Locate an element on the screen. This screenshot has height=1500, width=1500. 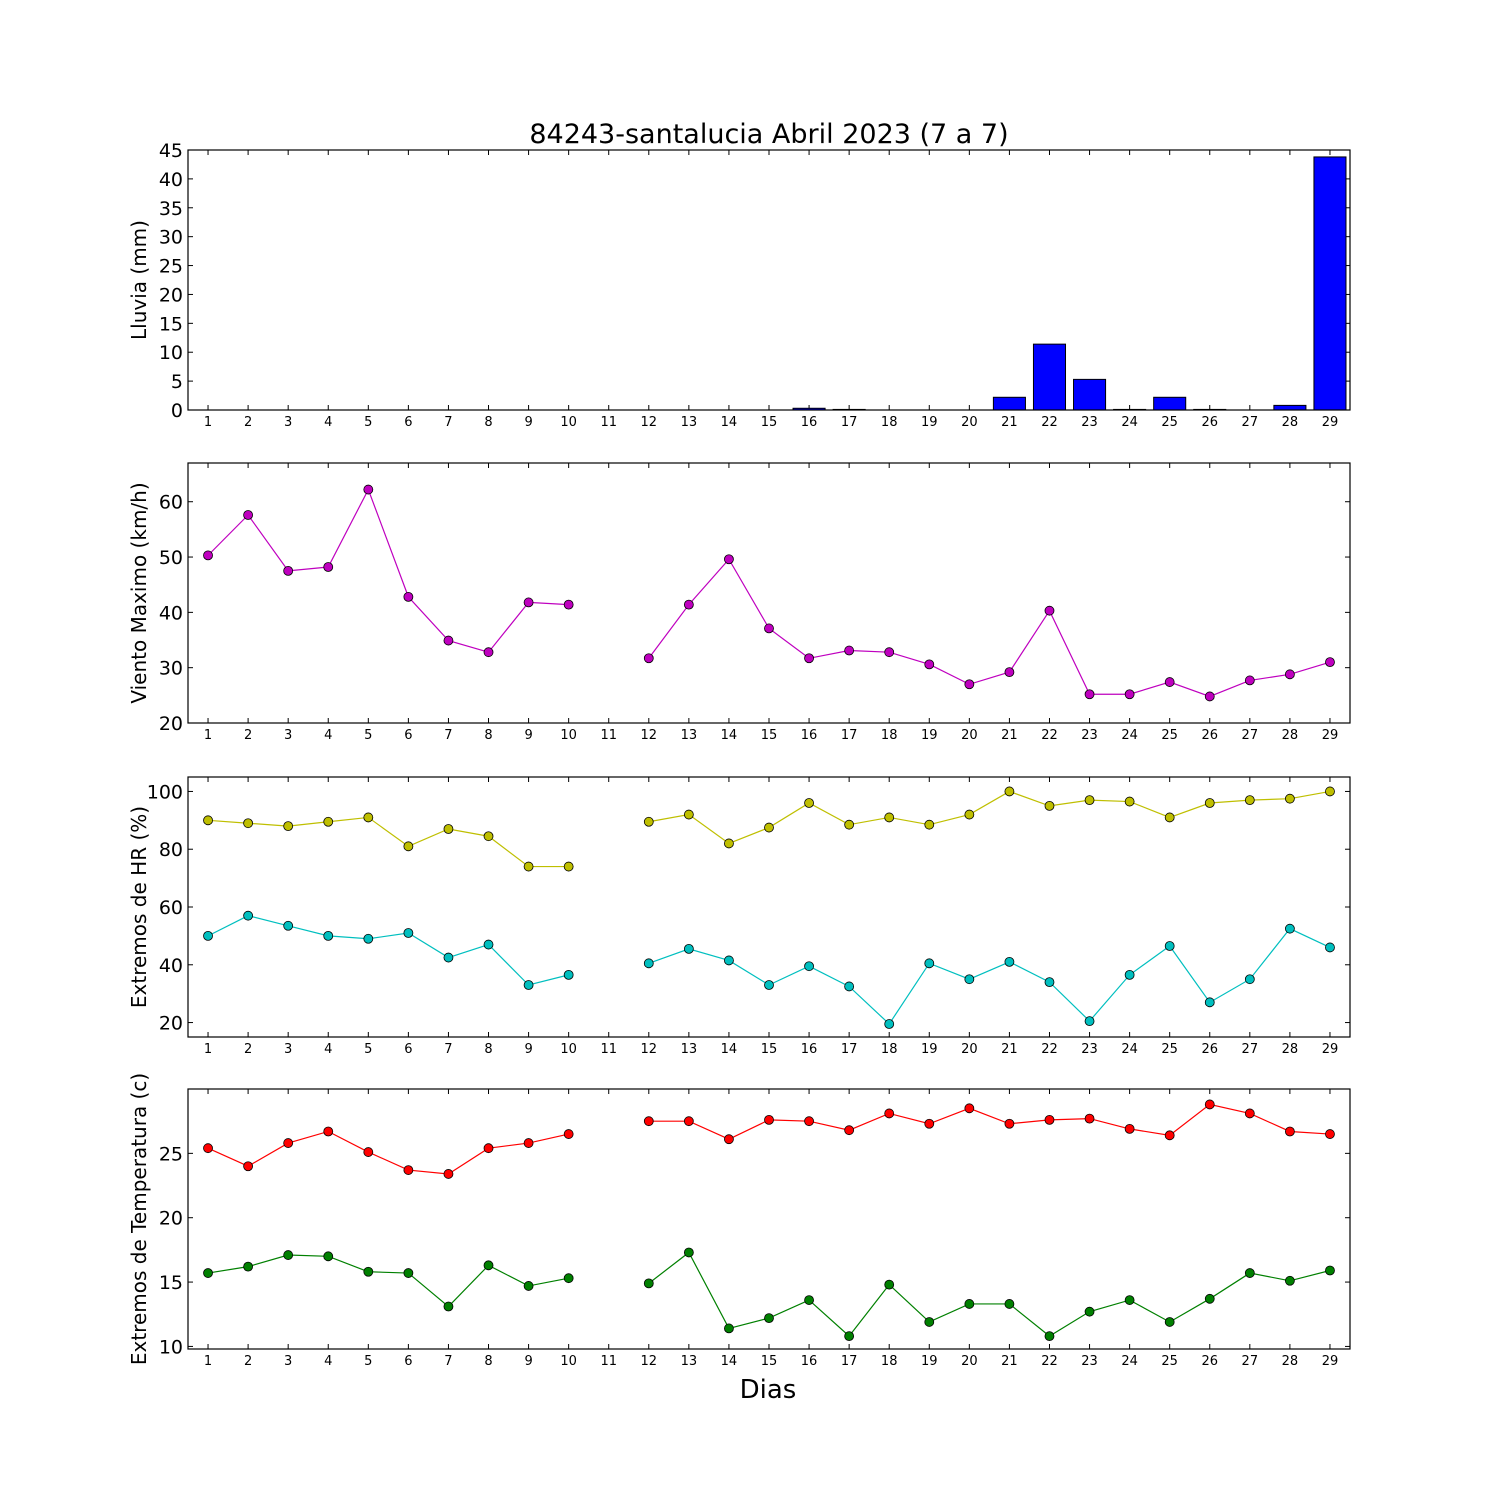
x-tick-label: 2 is located at coordinates (248, 1361).